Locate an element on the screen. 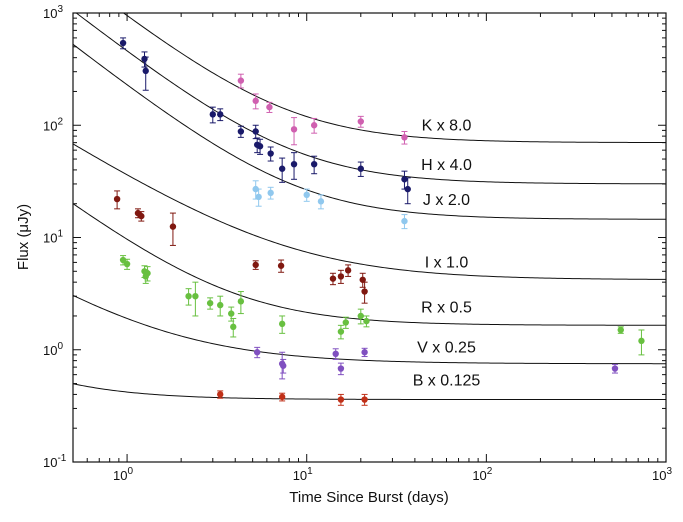 The width and height of the screenshot is (683, 522). x-tick-exponent: 1 is located at coordinates (310, 471).